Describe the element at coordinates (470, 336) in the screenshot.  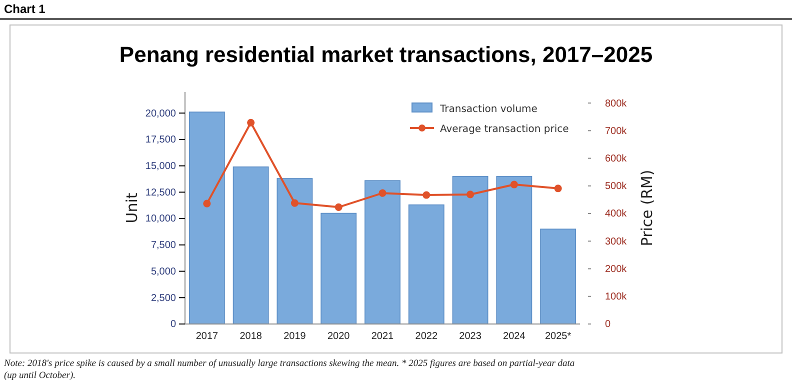
I see `x-tick-label: 2023` at that location.